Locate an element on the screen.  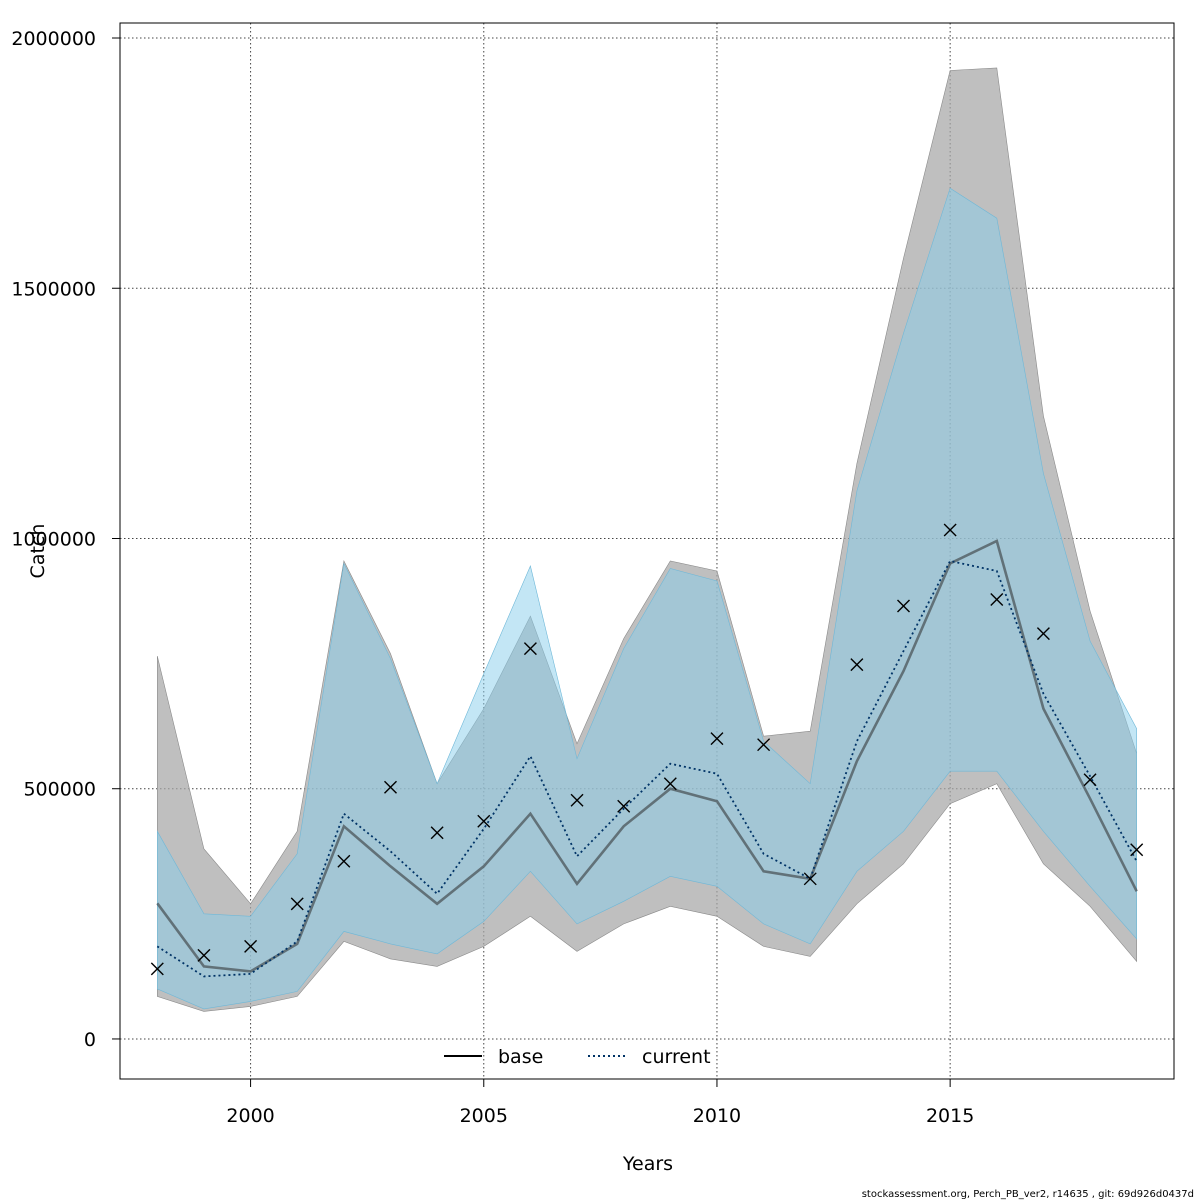
observed-point-1999 is located at coordinates (204, 955).